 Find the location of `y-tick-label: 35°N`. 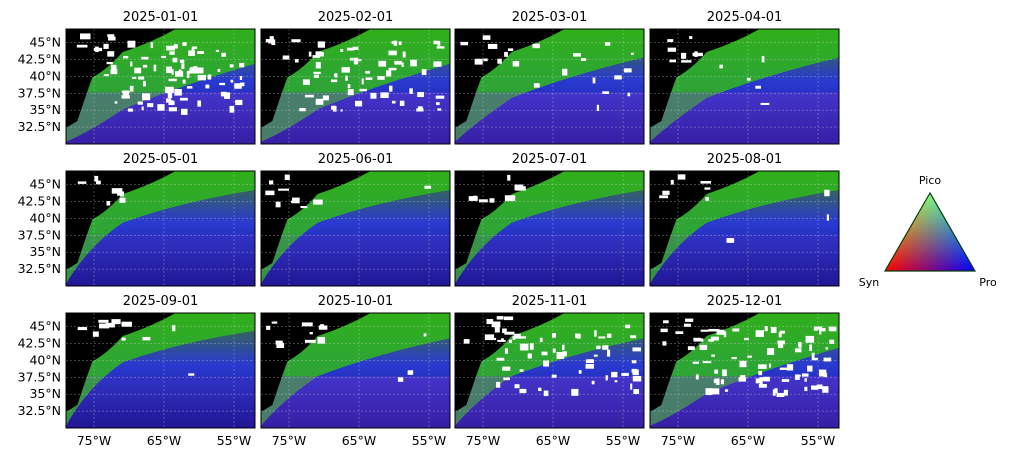

y-tick-label: 35°N is located at coordinates (45, 251).